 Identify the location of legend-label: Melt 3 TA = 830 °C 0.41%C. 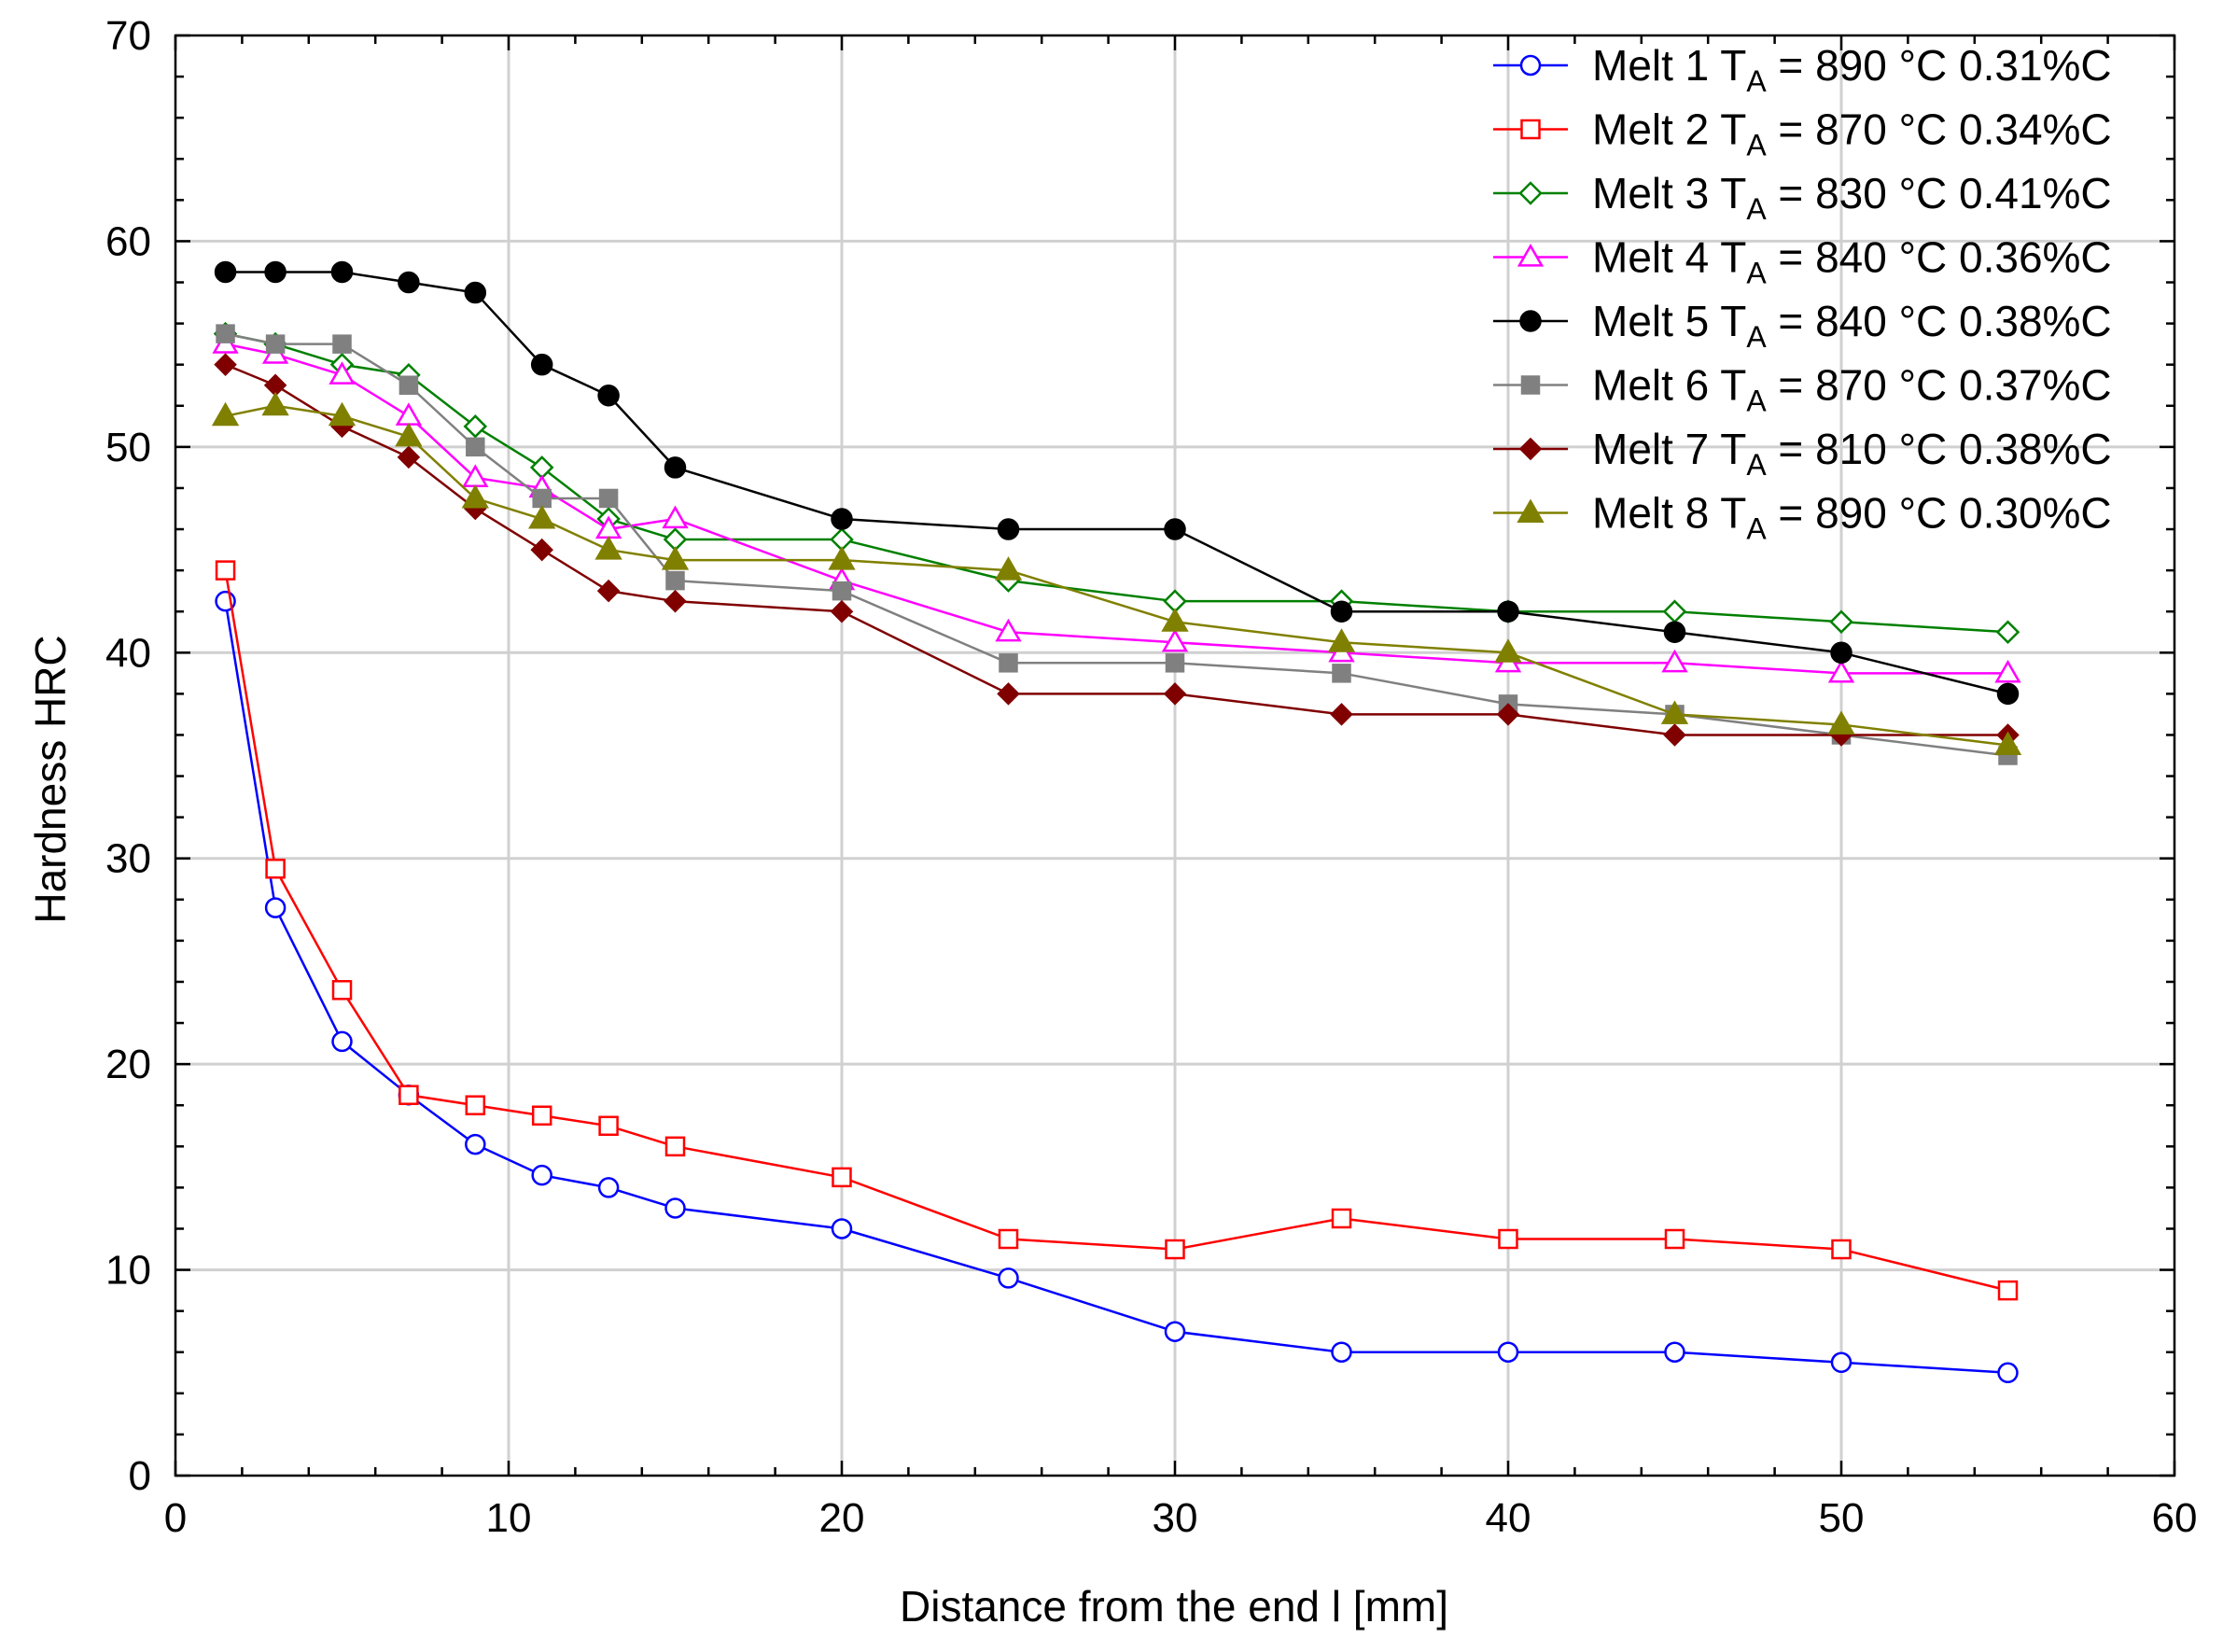
(1852, 197).